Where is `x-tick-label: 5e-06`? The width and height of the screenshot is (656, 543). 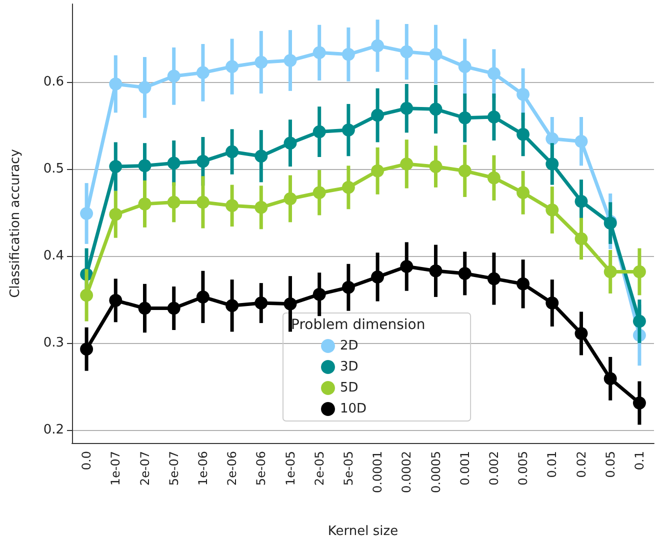
x-tick-label: 5e-06 is located at coordinates (261, 468).